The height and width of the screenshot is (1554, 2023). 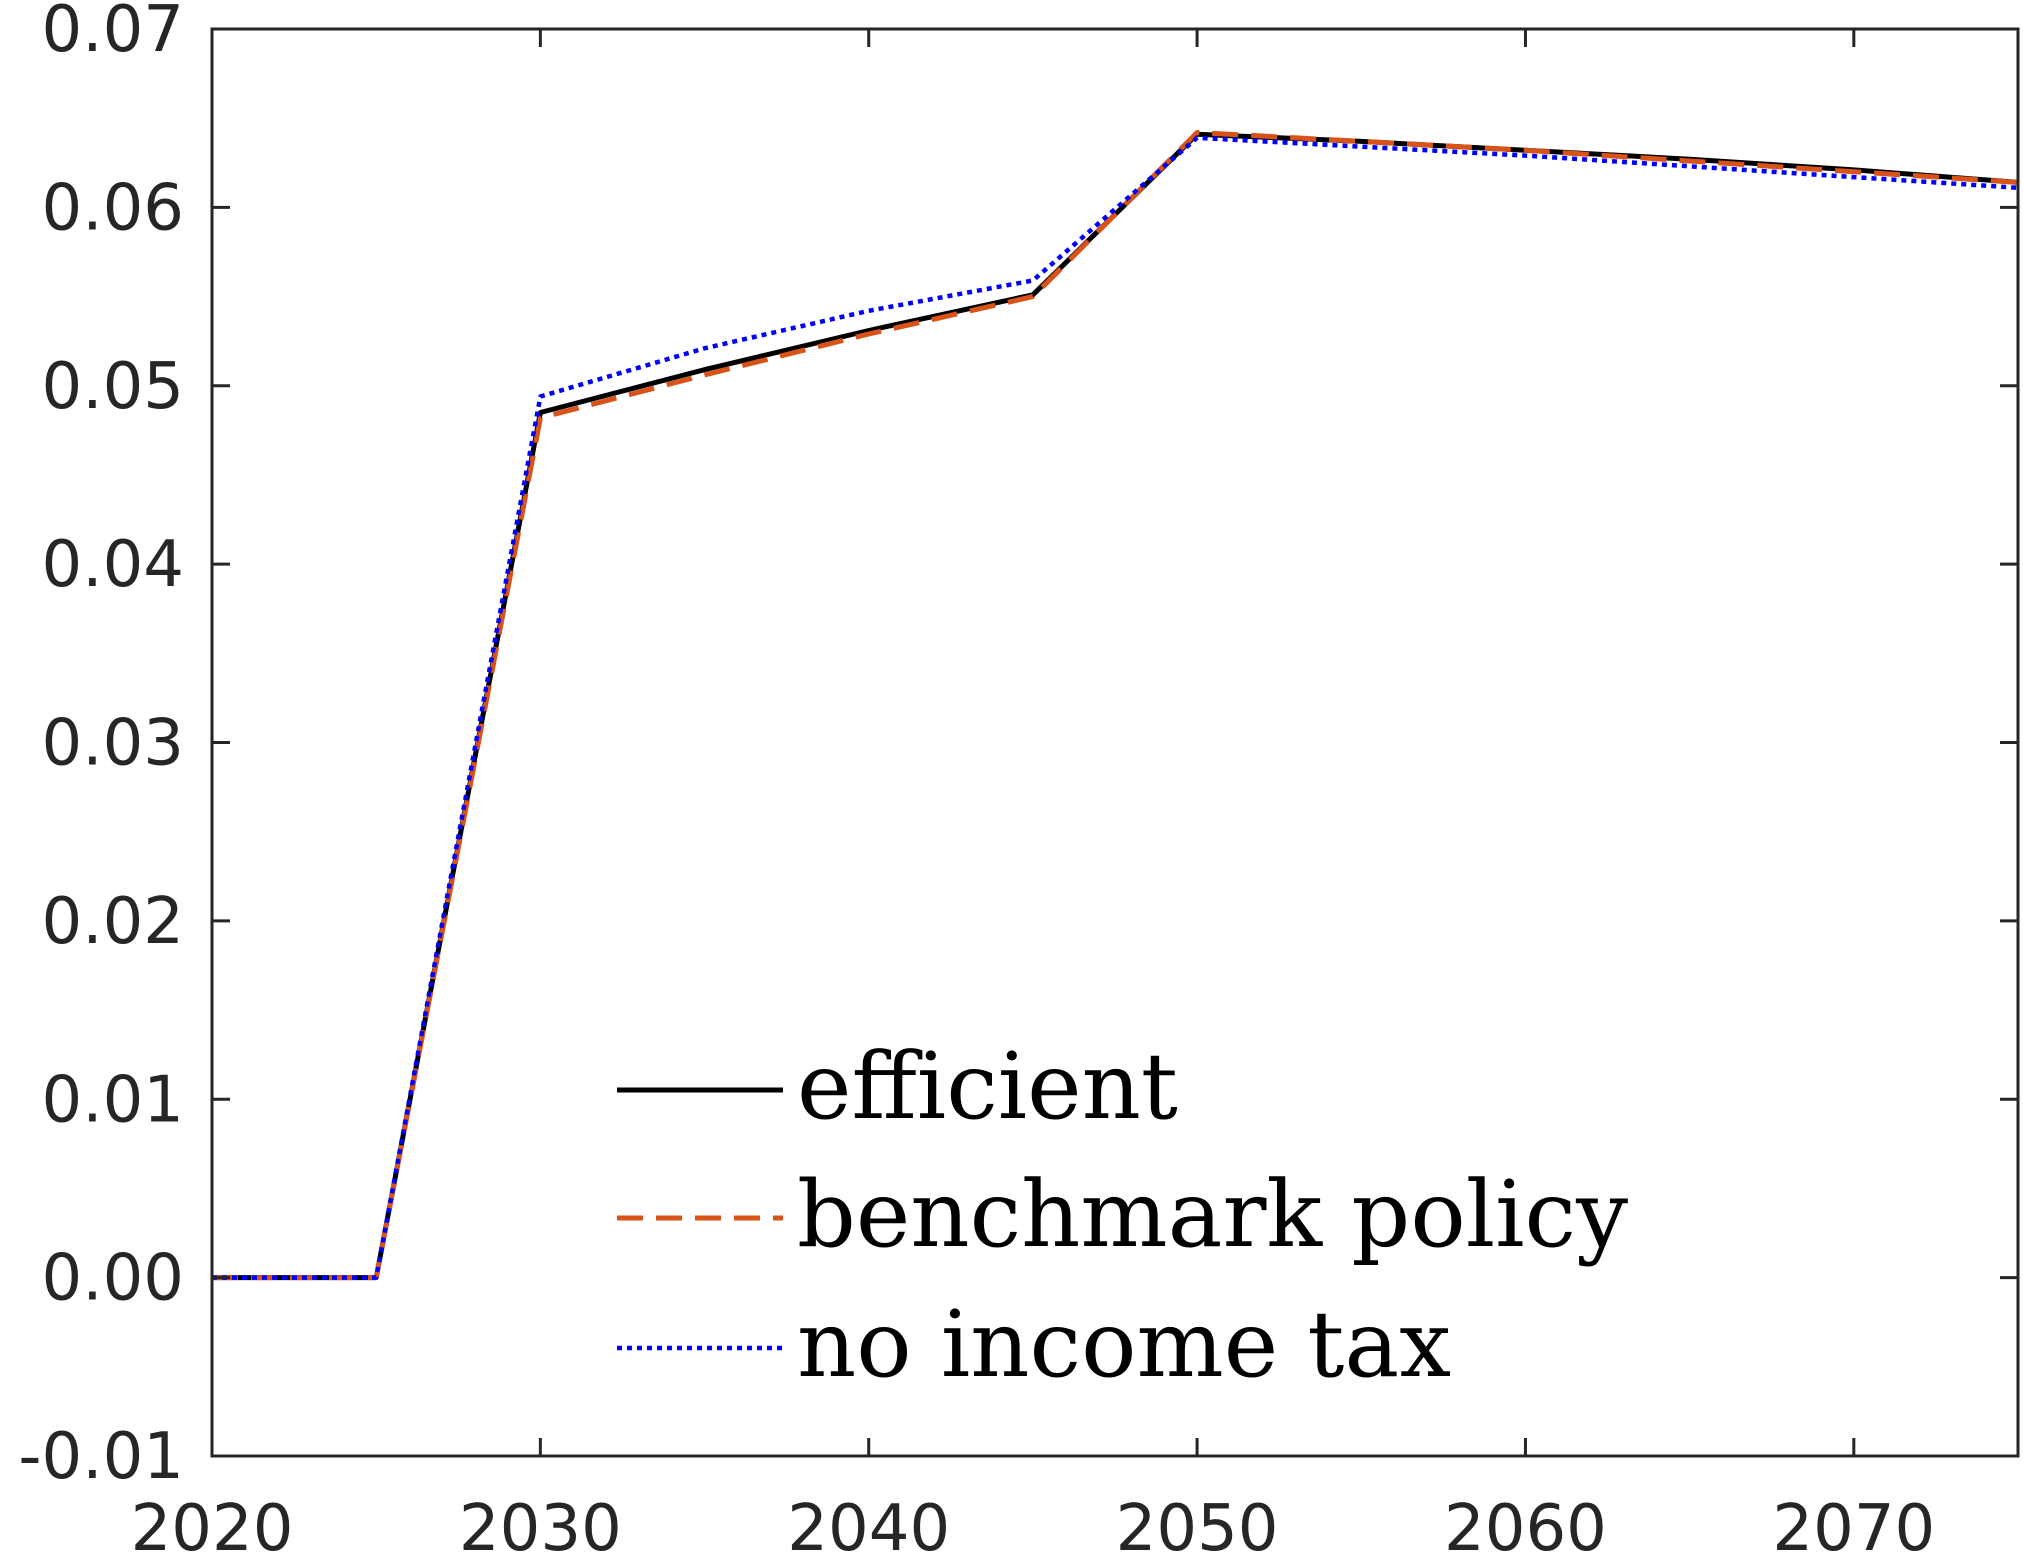 I want to click on legend: efficient benchmark policy no income tax, so click(x=1122, y=1215).